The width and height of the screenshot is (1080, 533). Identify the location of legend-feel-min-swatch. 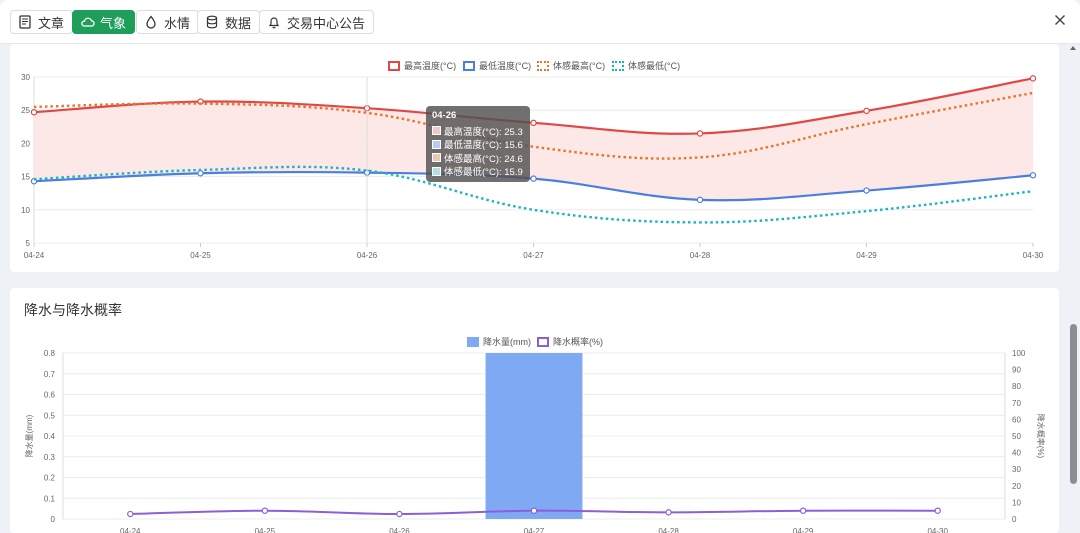
(618, 65).